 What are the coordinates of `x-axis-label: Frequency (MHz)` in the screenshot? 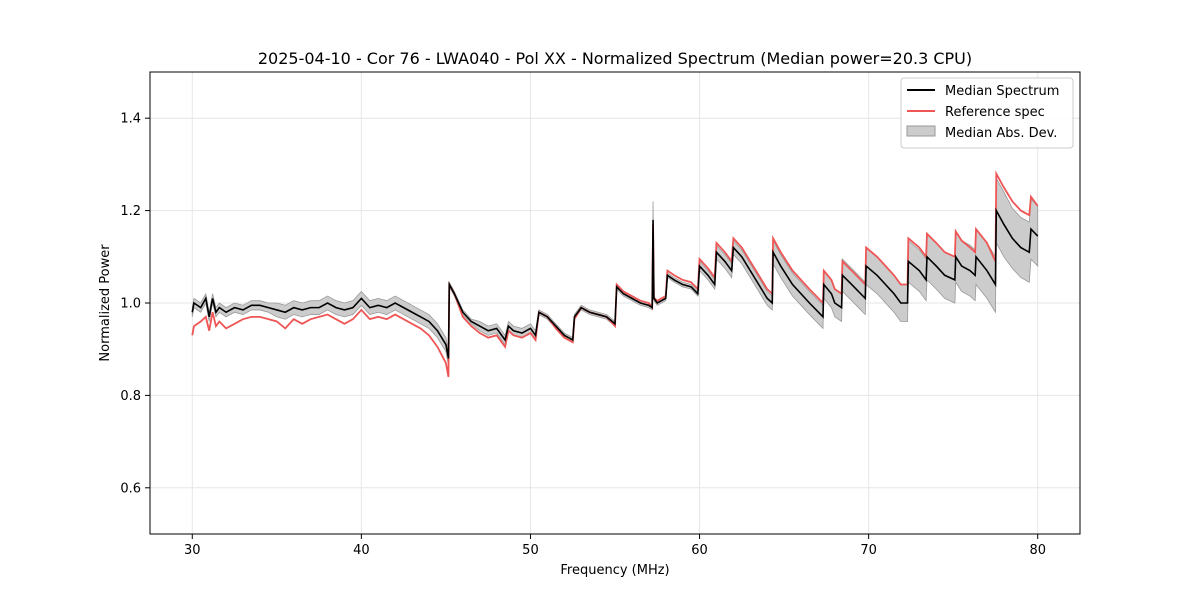 It's located at (614, 570).